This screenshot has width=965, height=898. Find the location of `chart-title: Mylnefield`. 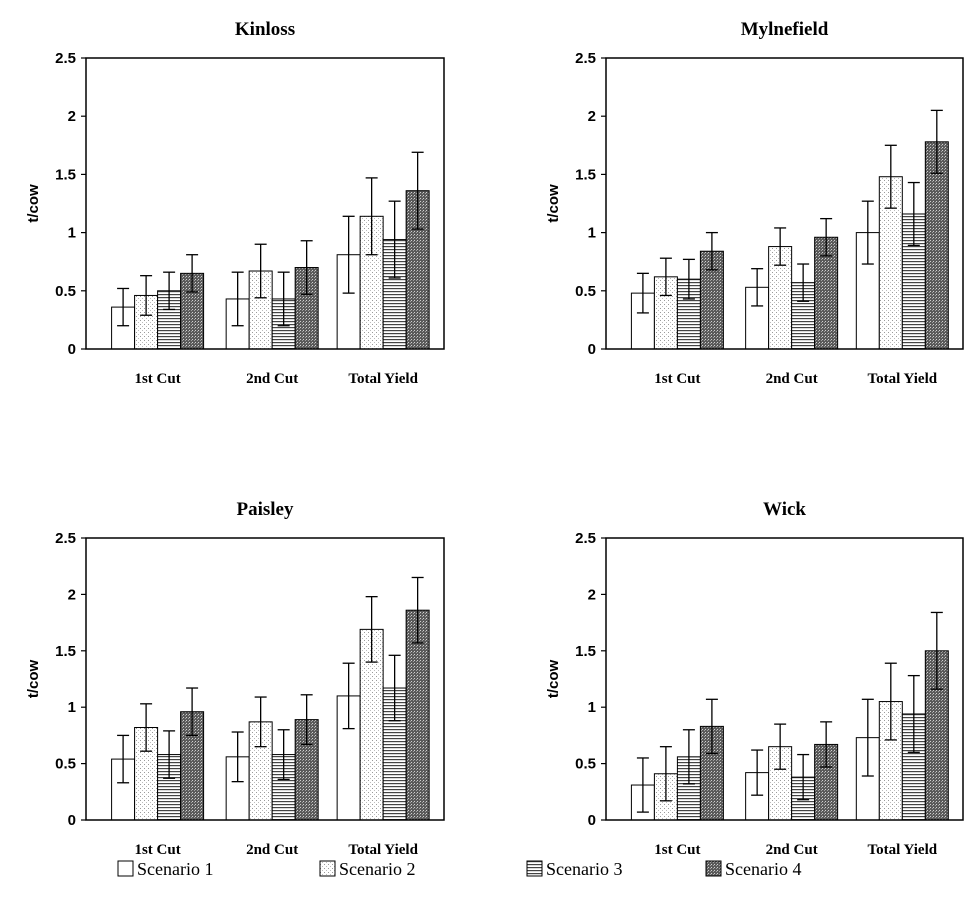

chart-title: Mylnefield is located at coordinates (785, 29).